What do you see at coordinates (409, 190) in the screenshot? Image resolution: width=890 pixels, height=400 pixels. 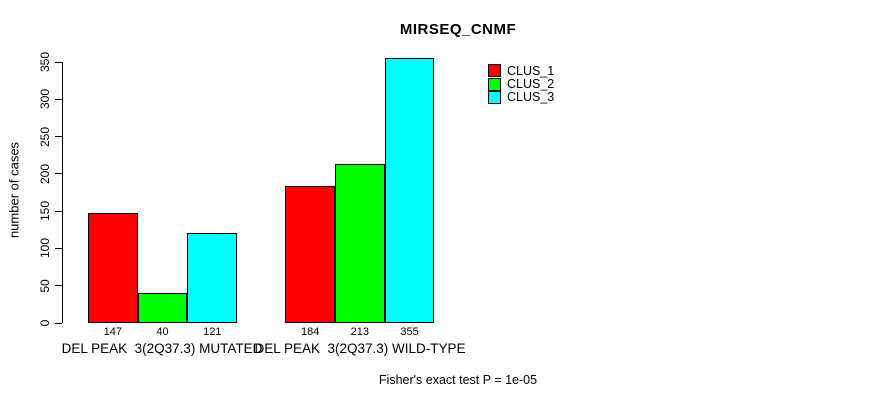 I see `bar-clus_3-group2` at bounding box center [409, 190].